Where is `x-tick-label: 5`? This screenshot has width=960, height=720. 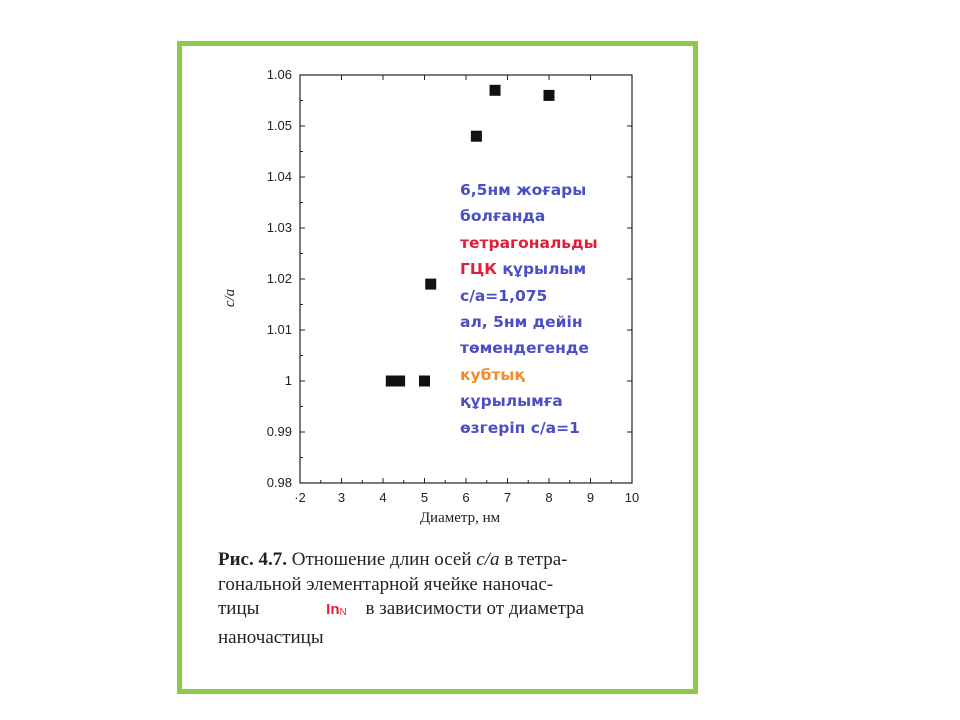
x-tick-label: 5 is located at coordinates (424, 497).